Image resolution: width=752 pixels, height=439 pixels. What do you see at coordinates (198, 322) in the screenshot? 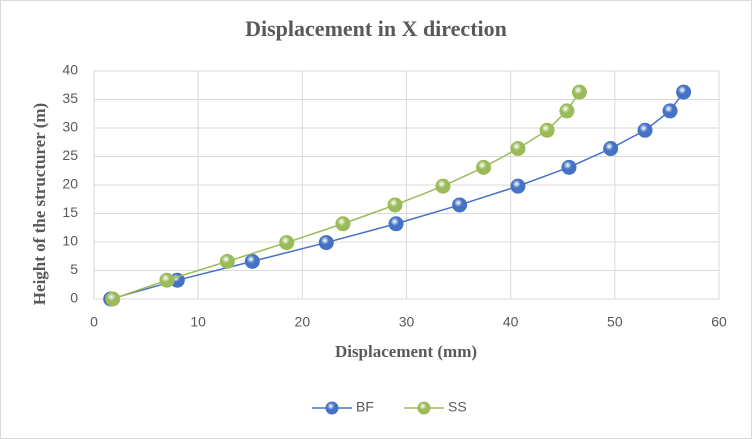
I see `x-tick-label: 10` at bounding box center [198, 322].